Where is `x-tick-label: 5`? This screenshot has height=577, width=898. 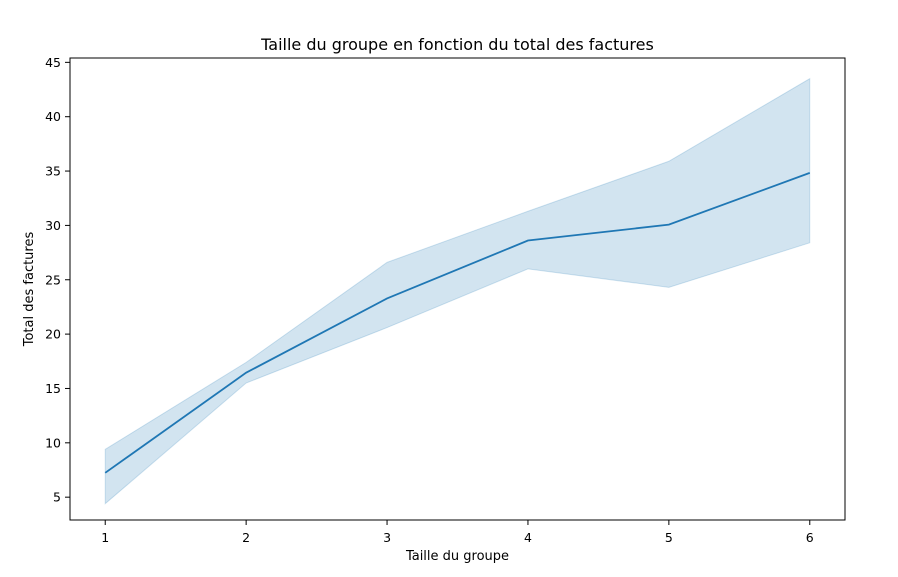 x-tick-label: 5 is located at coordinates (669, 537).